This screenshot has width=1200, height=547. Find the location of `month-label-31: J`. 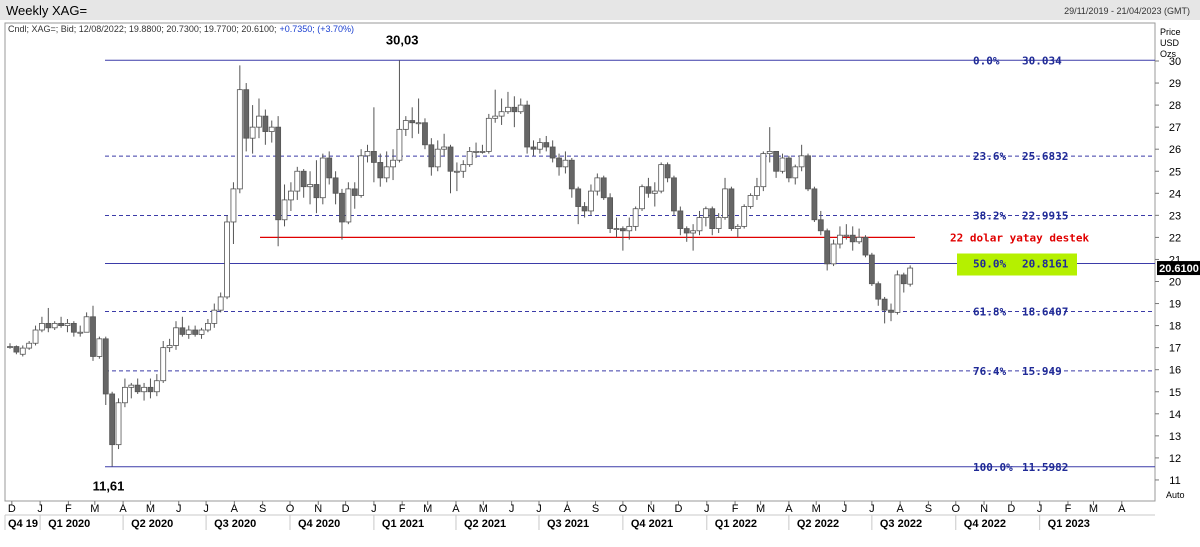

month-label-31: J is located at coordinates (872, 509).